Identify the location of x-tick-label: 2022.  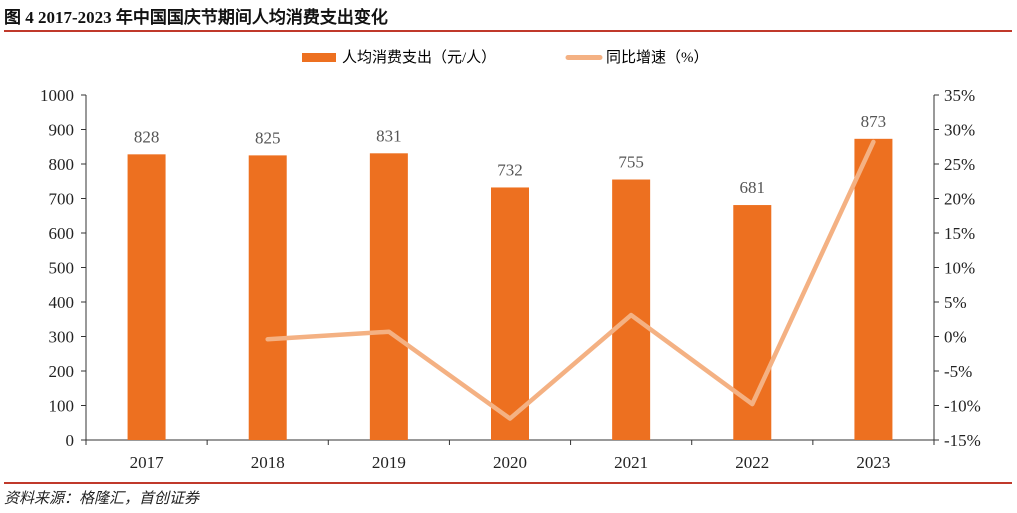
(752, 462).